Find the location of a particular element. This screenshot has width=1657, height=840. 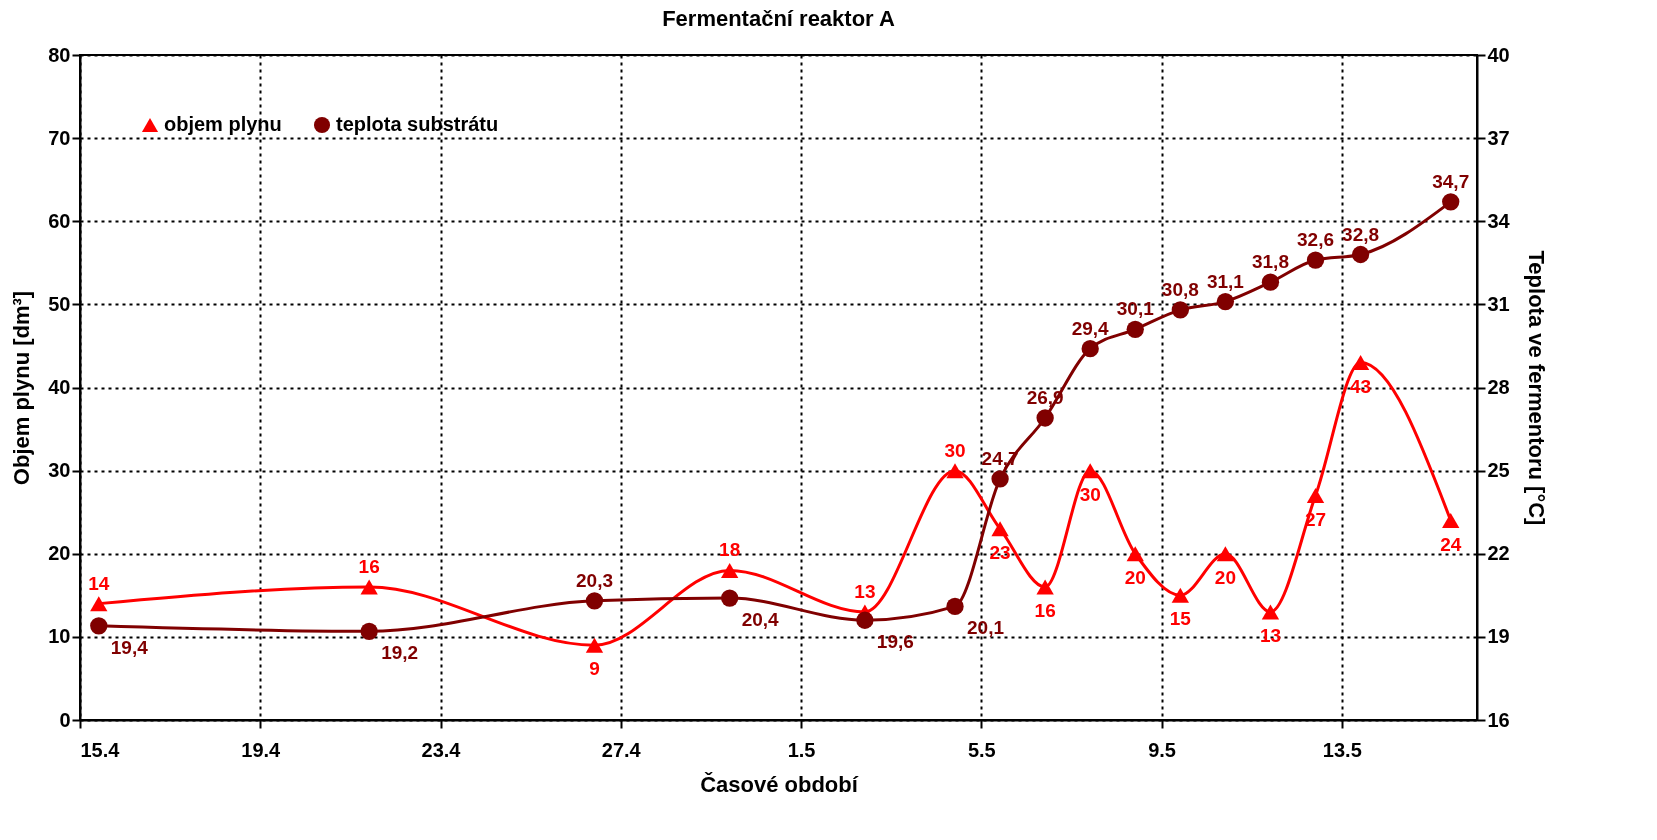

legend-label: objem plynu is located at coordinates (223, 124).